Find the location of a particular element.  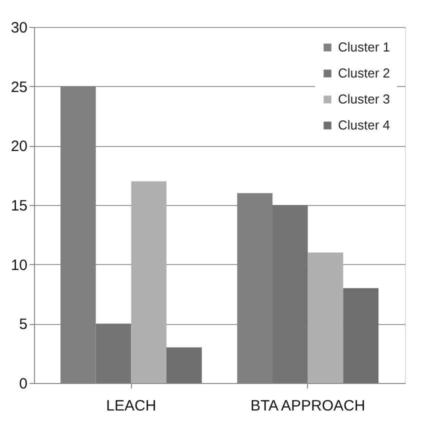

y-tick-label: 20 is located at coordinates (19, 147).